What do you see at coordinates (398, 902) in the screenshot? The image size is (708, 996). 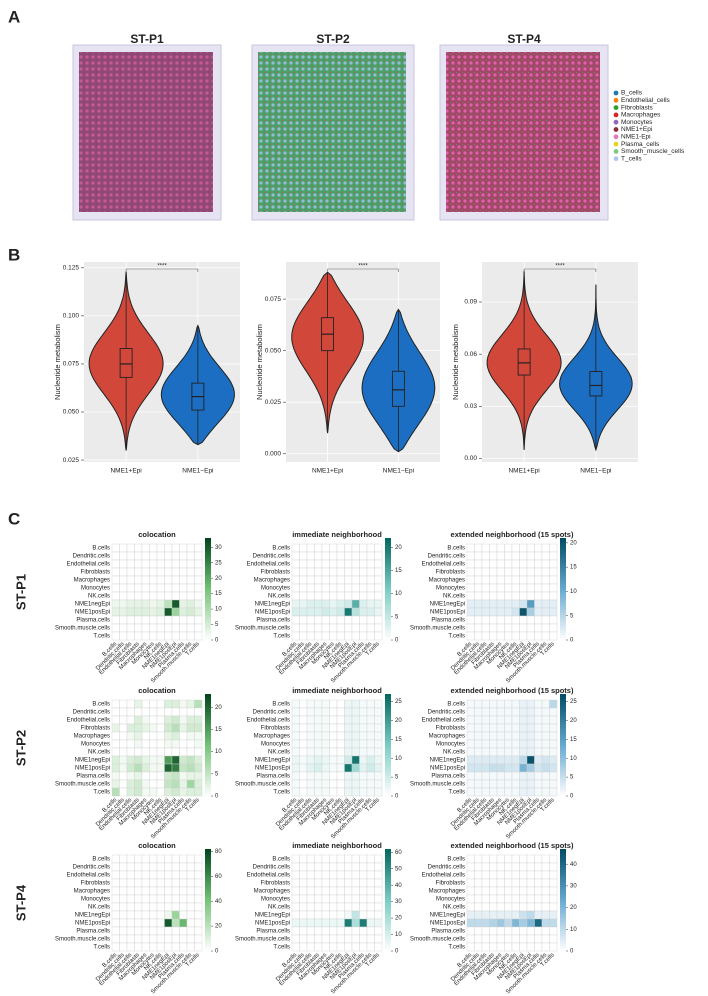 I see `colorbar-tick-label: 30` at bounding box center [398, 902].